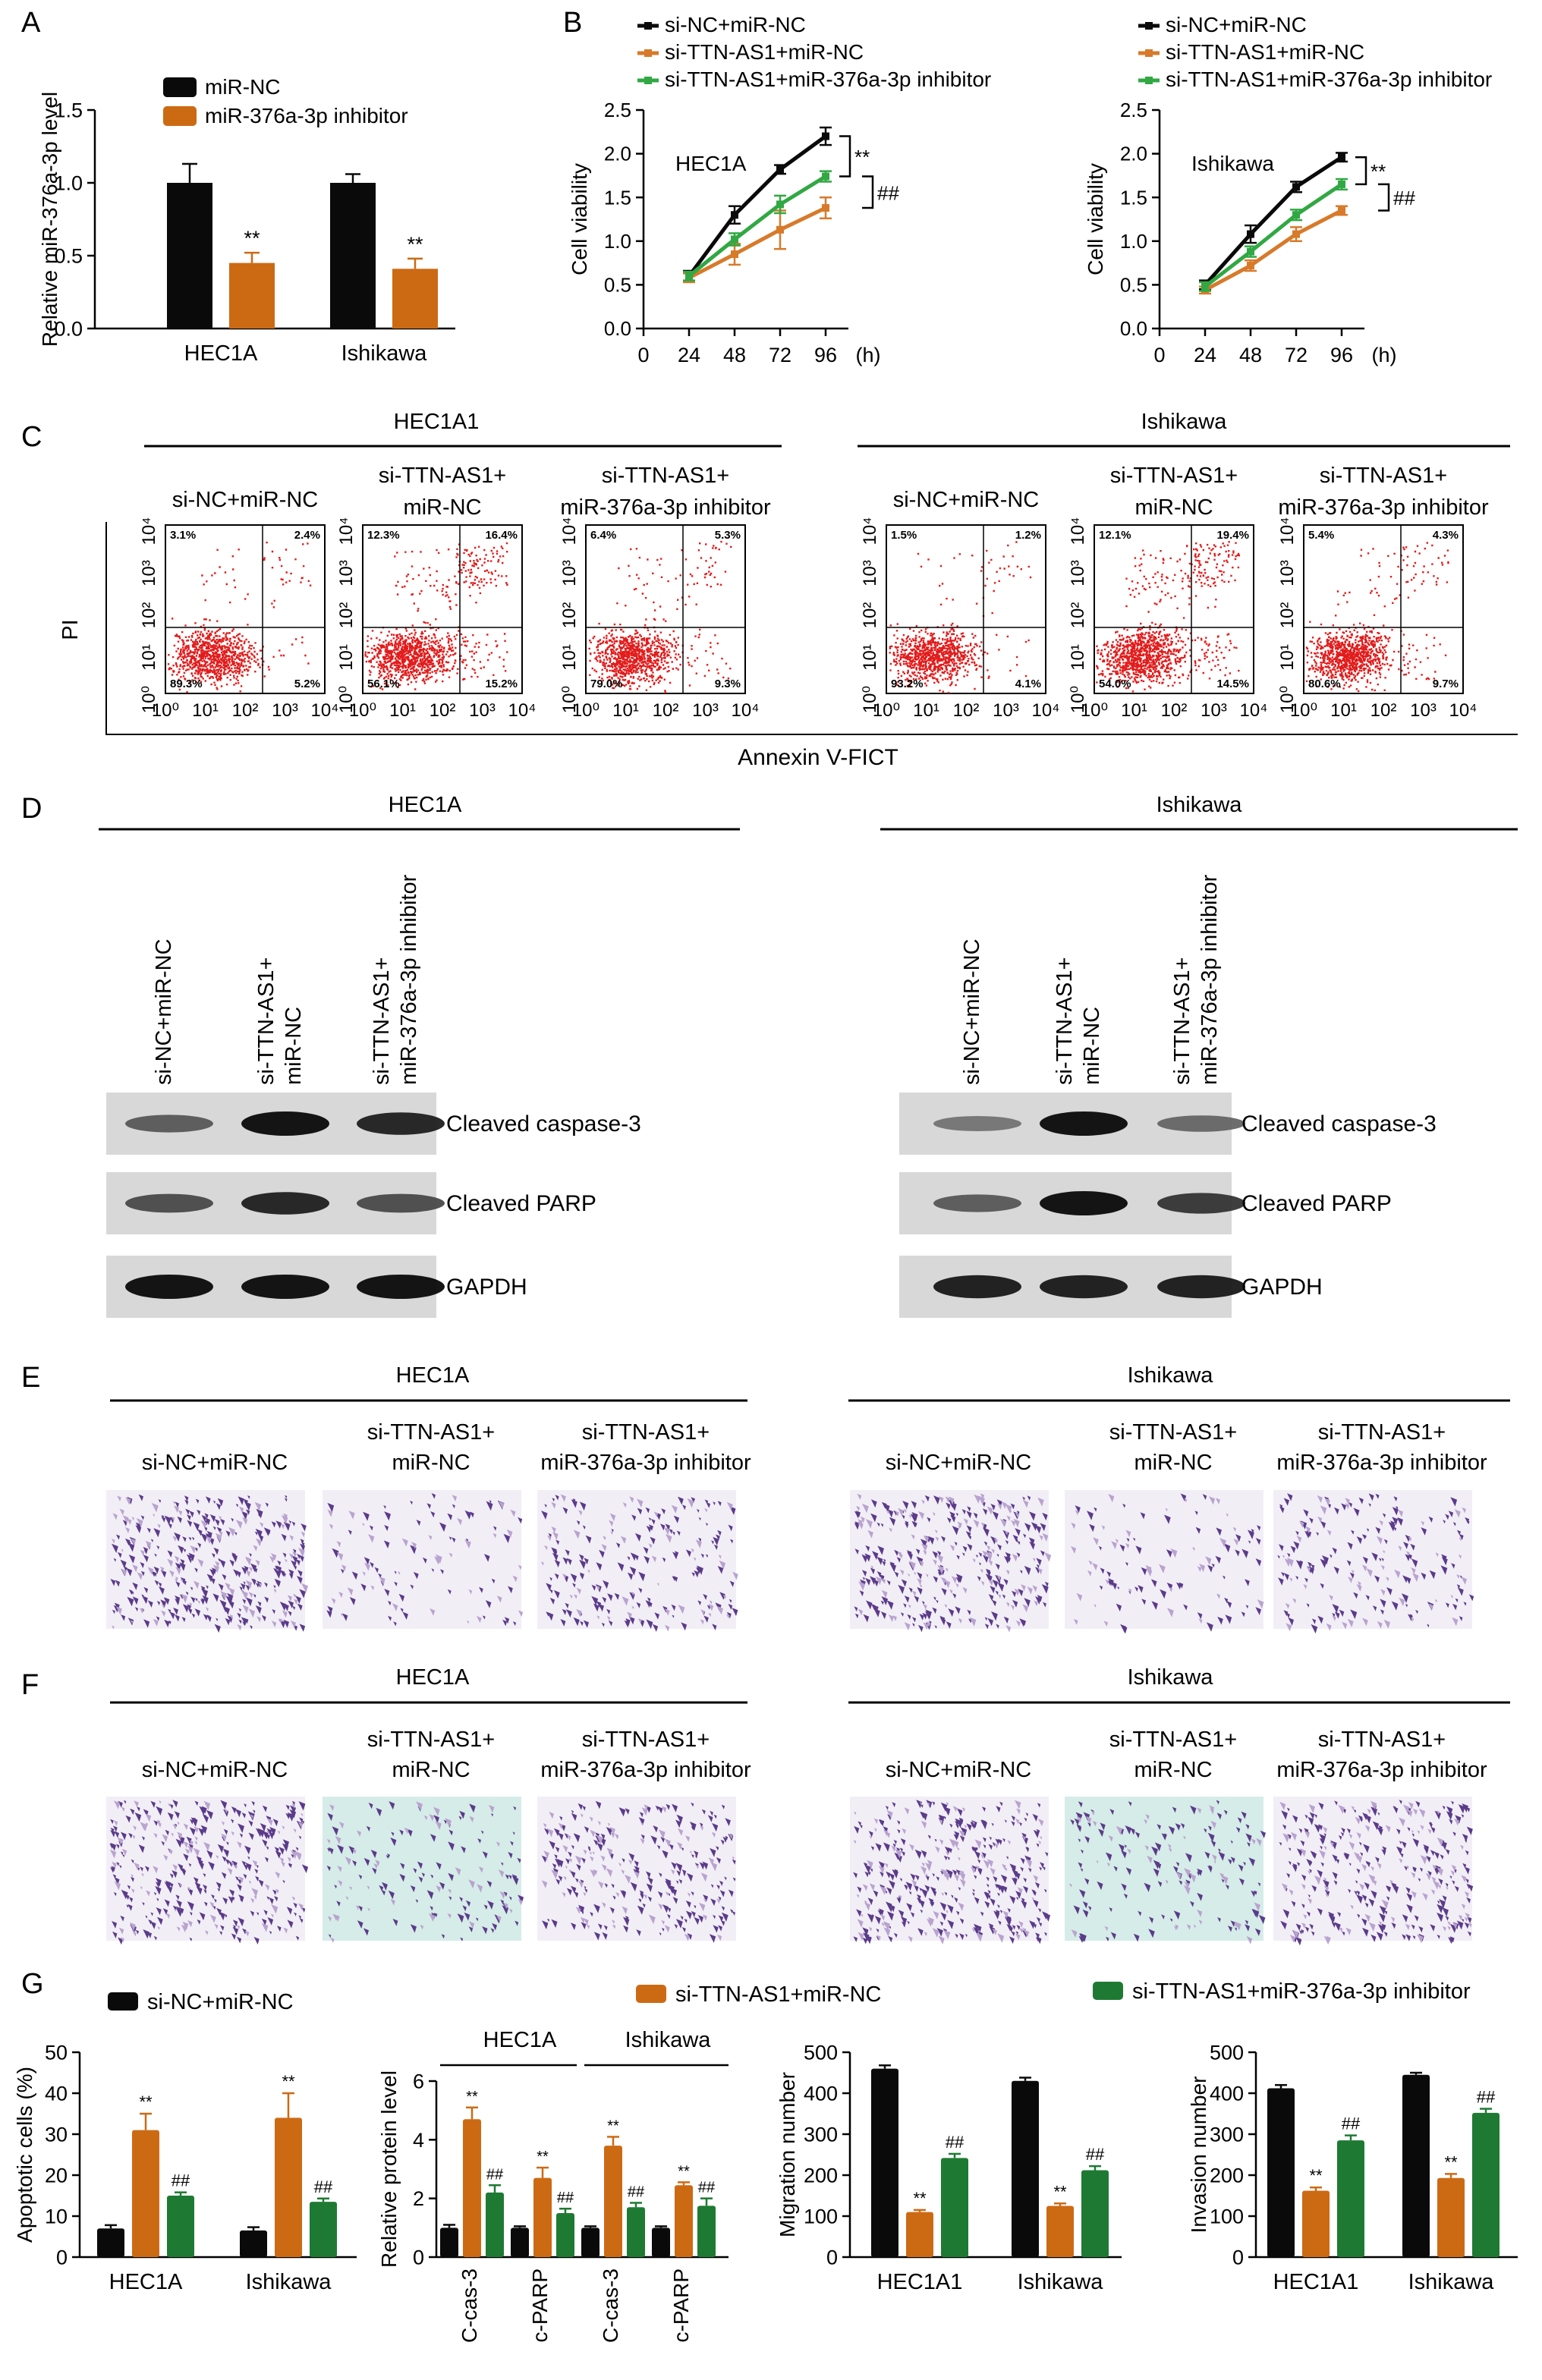  What do you see at coordinates (1232, 684) in the screenshot?
I see `flow-plot-quadrant-lr: 14.5%` at bounding box center [1232, 684].